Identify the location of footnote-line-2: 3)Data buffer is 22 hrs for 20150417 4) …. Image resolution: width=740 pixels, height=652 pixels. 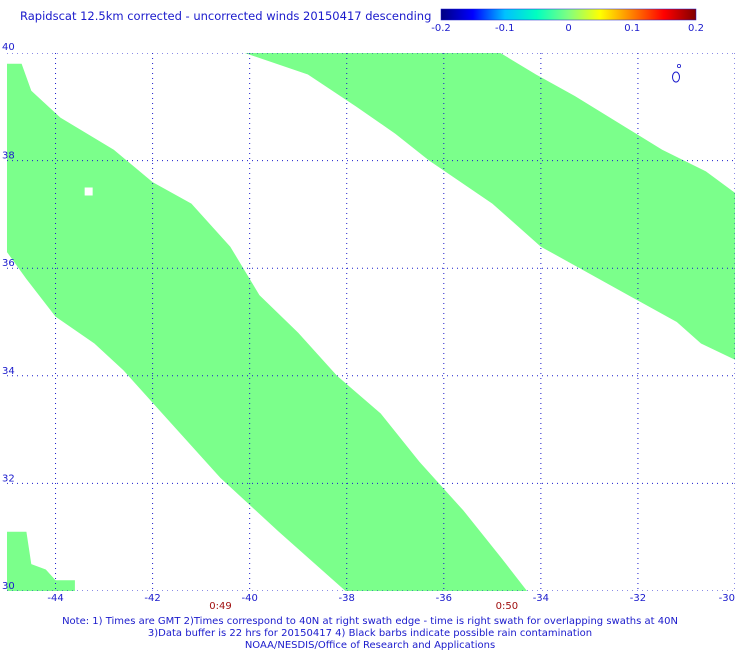
(370, 633).